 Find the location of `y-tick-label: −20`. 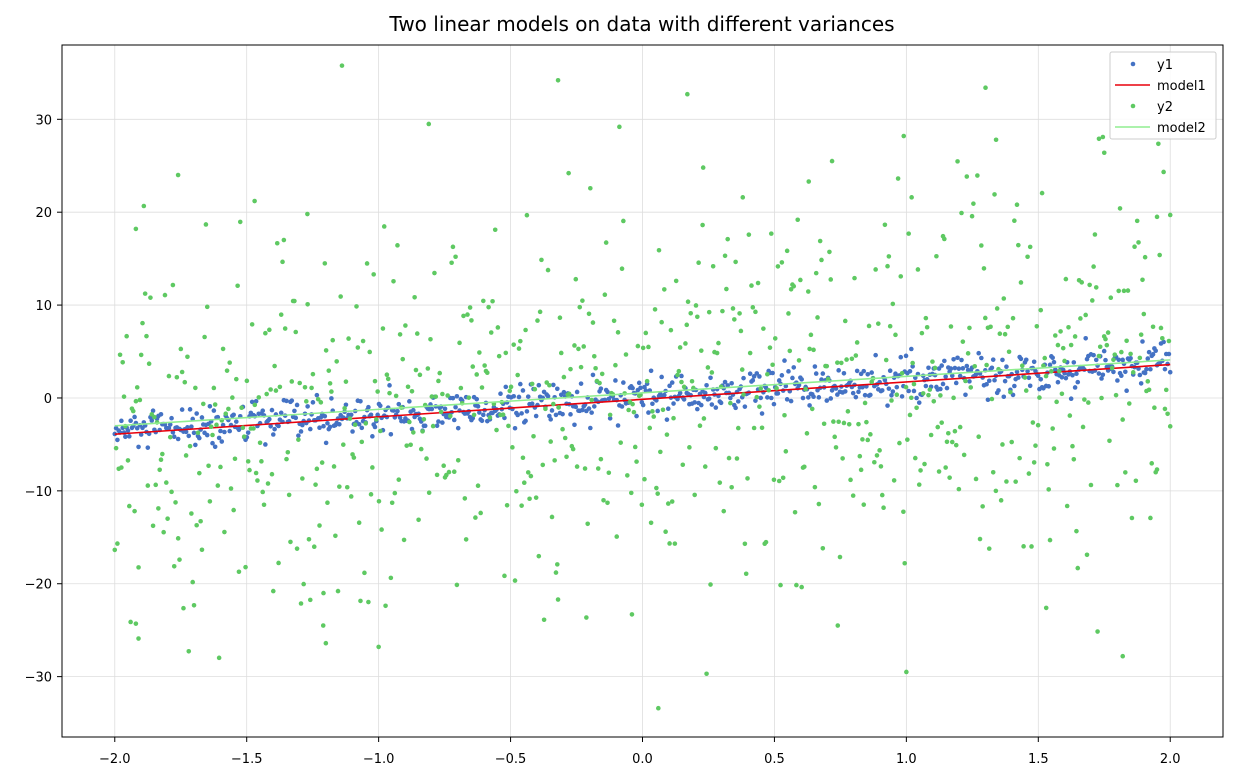

y-tick-label: −20 is located at coordinates (38, 585).